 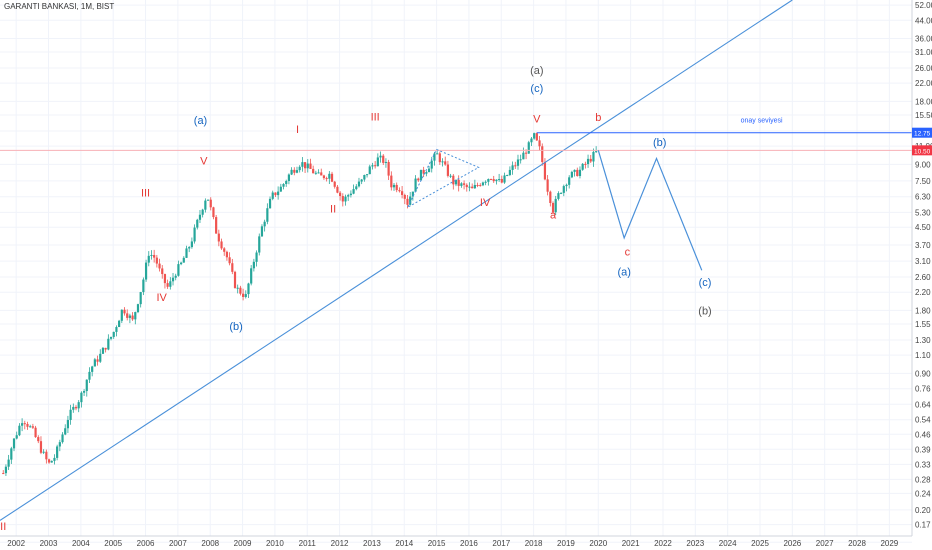 I want to click on y-tick-label: 22.00, so click(x=923, y=83).